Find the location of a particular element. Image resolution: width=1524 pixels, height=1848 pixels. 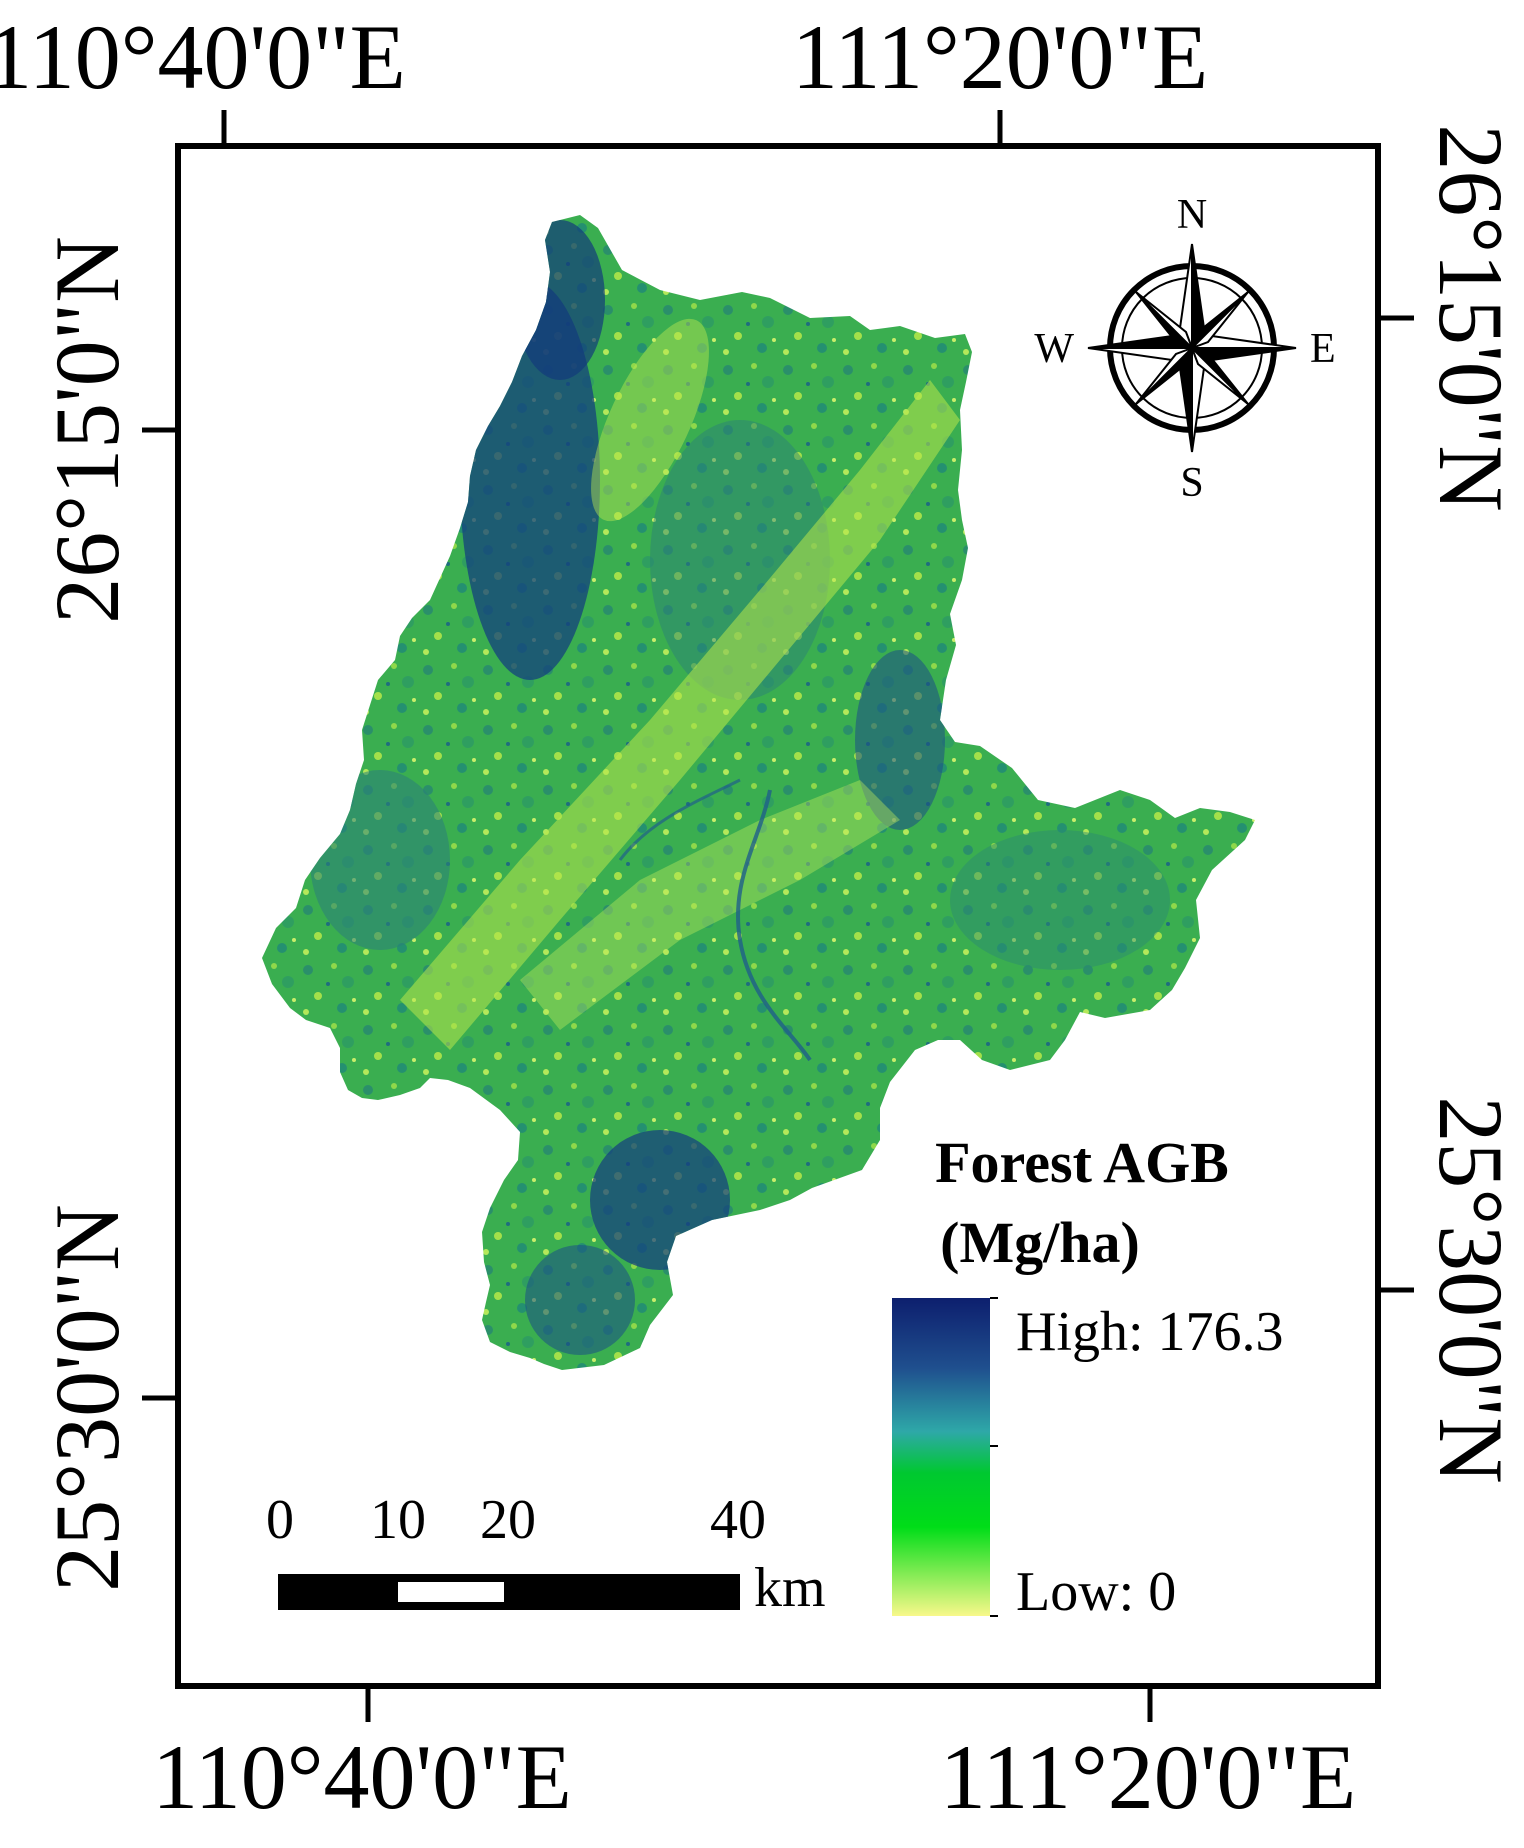

coord-top-right: 111°20'0"E is located at coordinates (1000, 57).